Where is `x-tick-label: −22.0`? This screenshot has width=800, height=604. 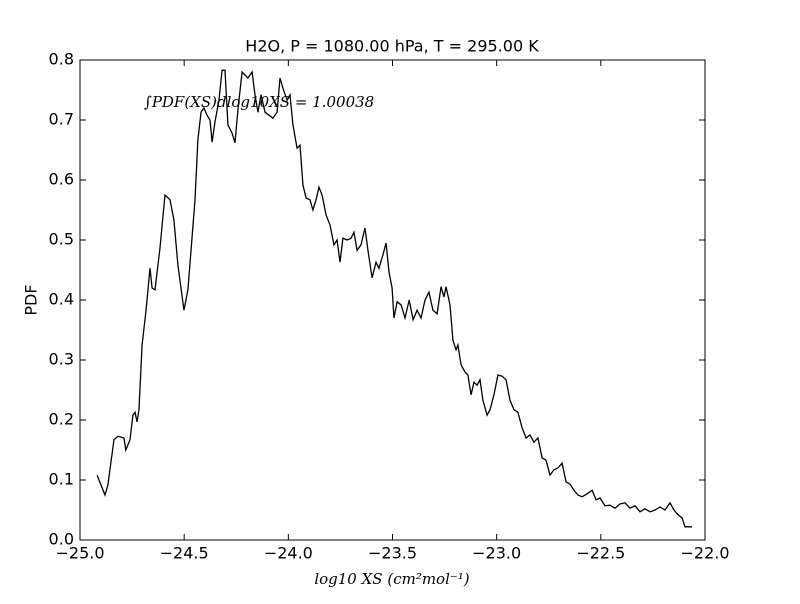 x-tick-label: −22.0 is located at coordinates (704, 553).